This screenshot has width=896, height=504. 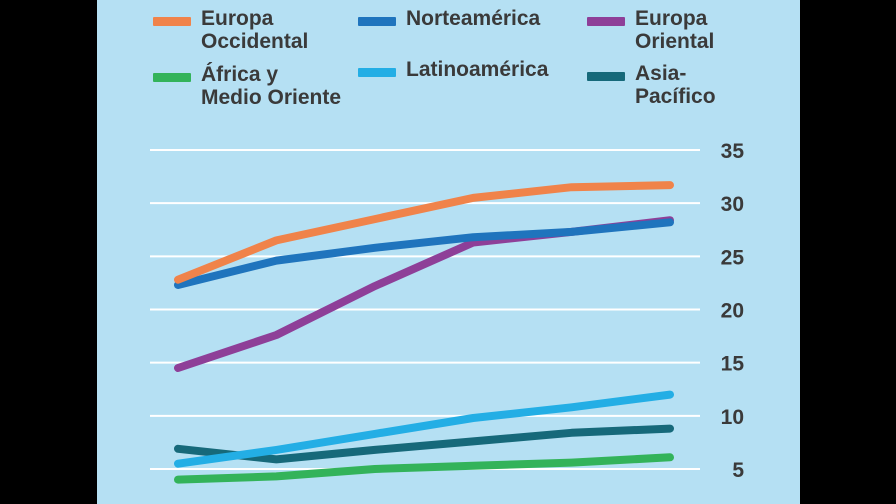 I want to click on series-line-áfrica-y-medio-oriente, so click(x=424, y=468).